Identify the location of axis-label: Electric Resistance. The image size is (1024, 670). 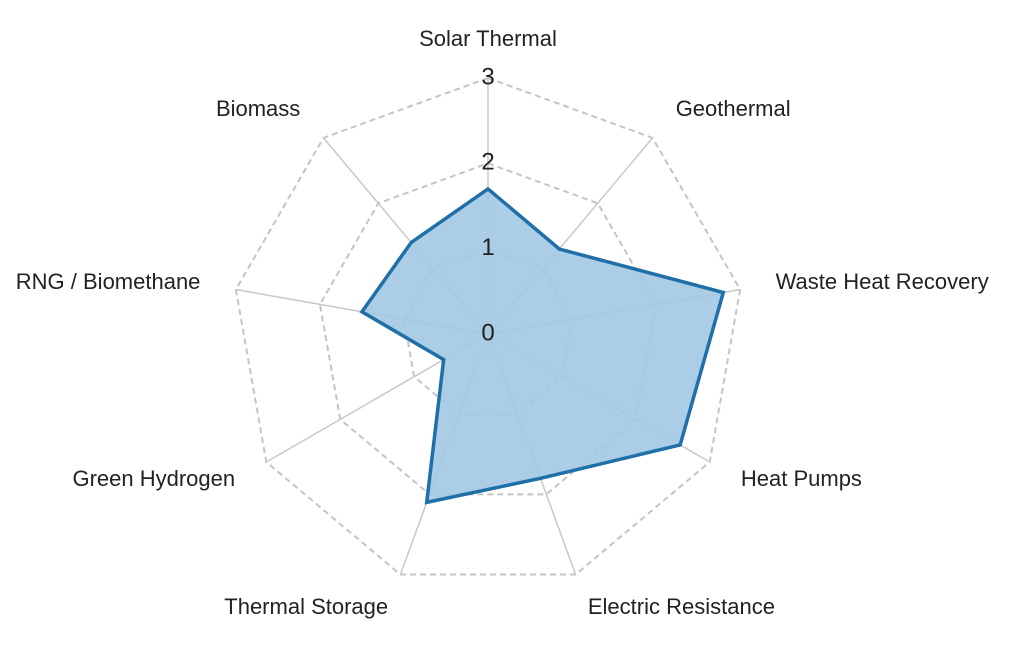
(681, 606).